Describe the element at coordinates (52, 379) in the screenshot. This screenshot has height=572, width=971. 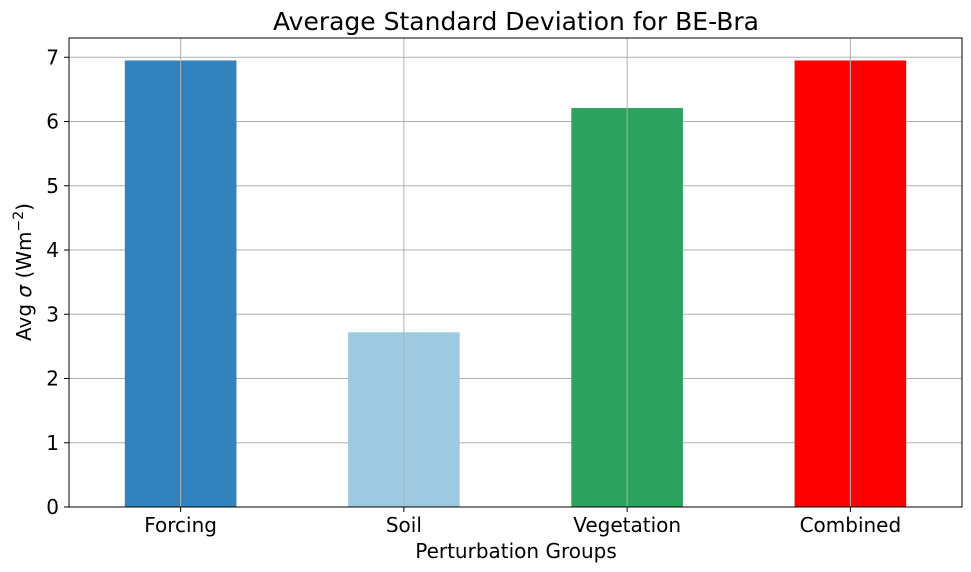
I see `y-tick-label: 2` at that location.